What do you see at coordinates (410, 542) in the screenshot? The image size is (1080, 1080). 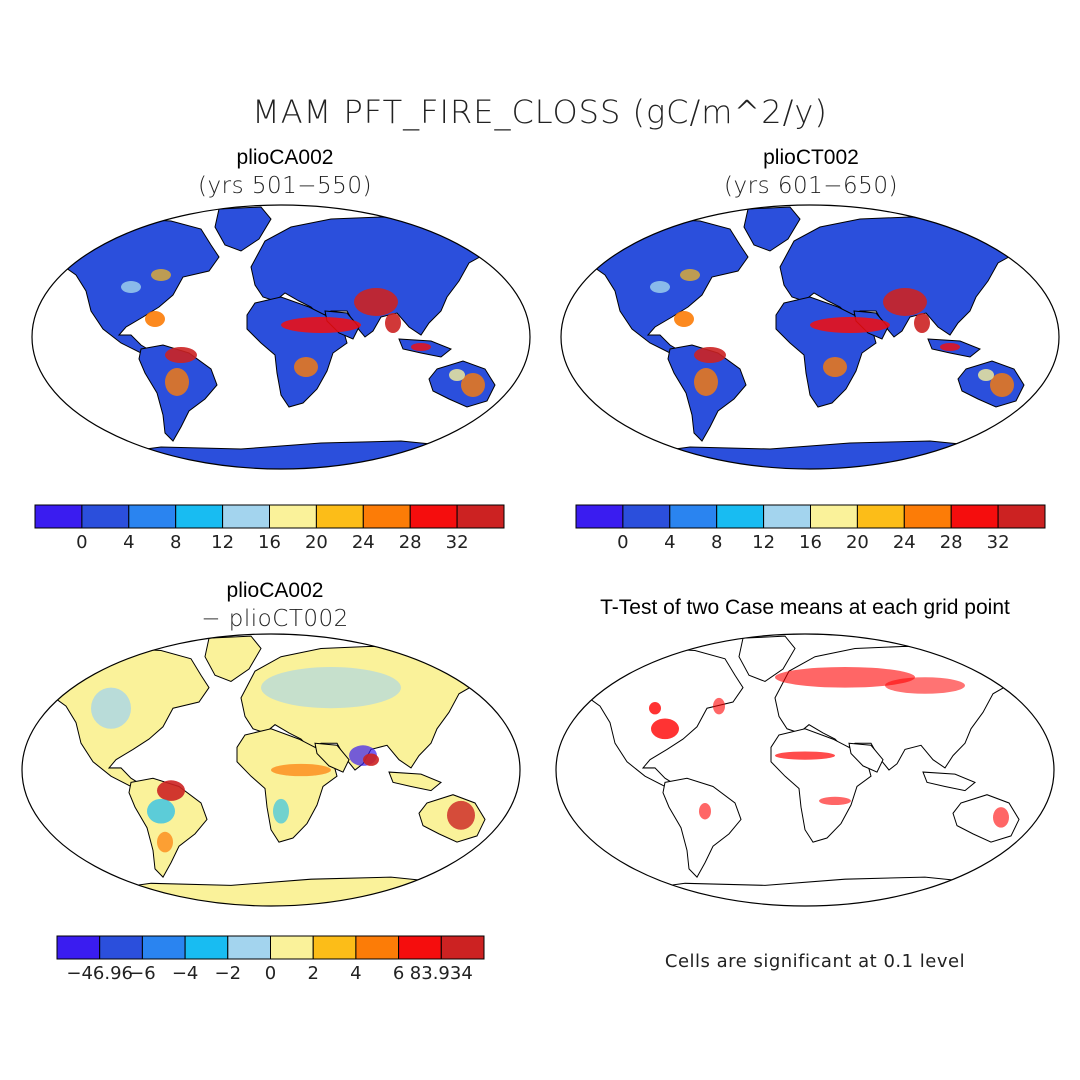 I see `colorbar1-tick-label: 28` at bounding box center [410, 542].